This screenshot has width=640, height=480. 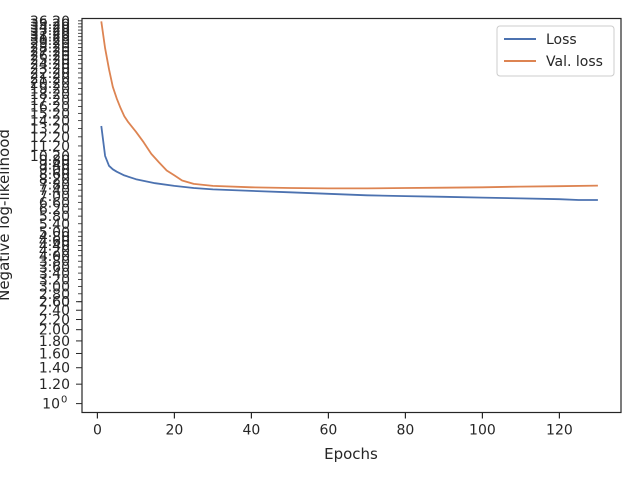 What do you see at coordinates (54, 225) in the screenshot?
I see `y-dense-tick-label: 5.40` at bounding box center [54, 225].